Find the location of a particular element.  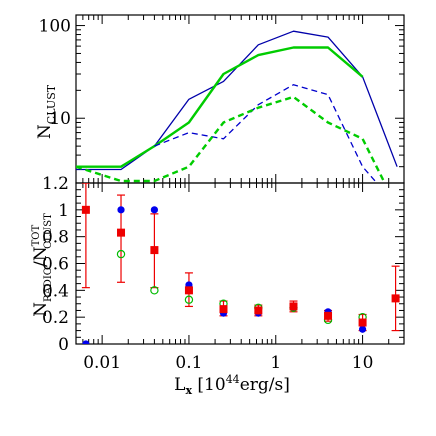

x-tick-label: 10 is located at coordinates (363, 363).